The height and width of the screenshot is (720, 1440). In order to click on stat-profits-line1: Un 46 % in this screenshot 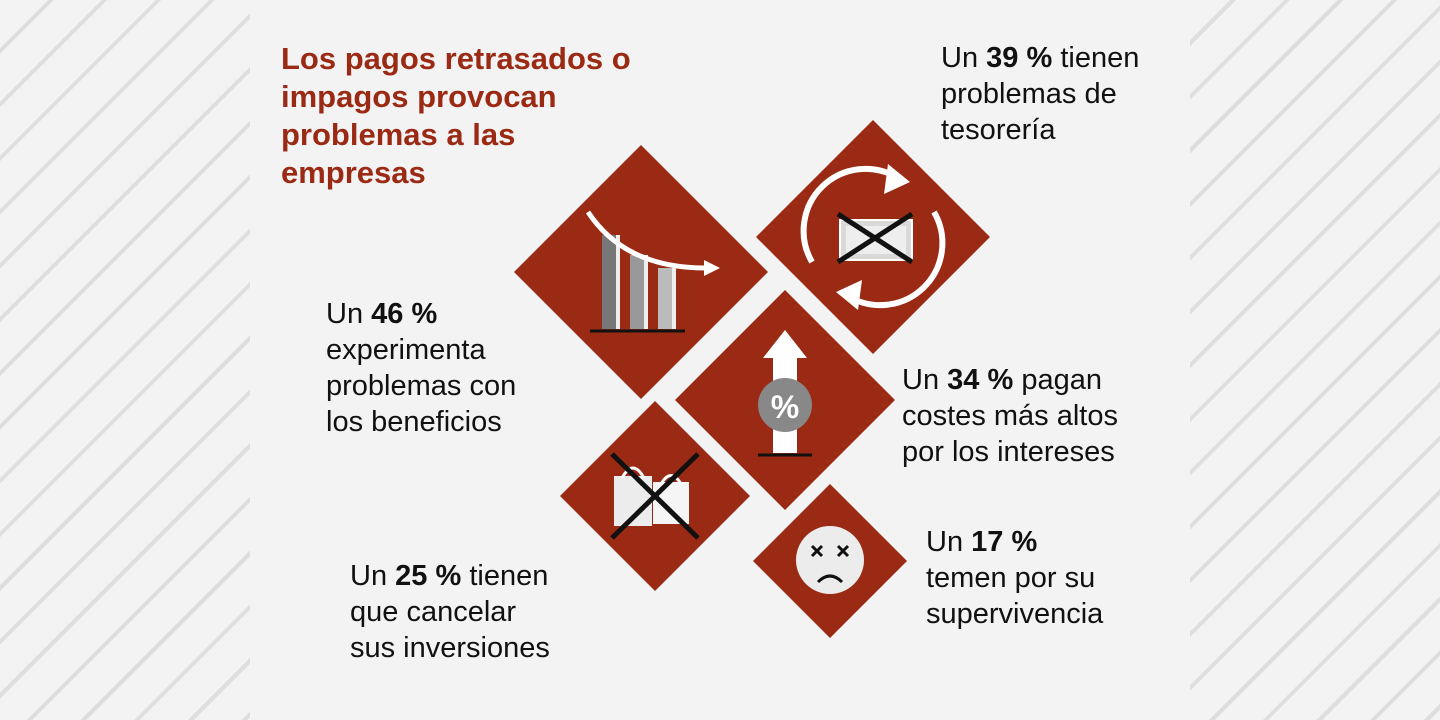, I will do `click(421, 314)`.